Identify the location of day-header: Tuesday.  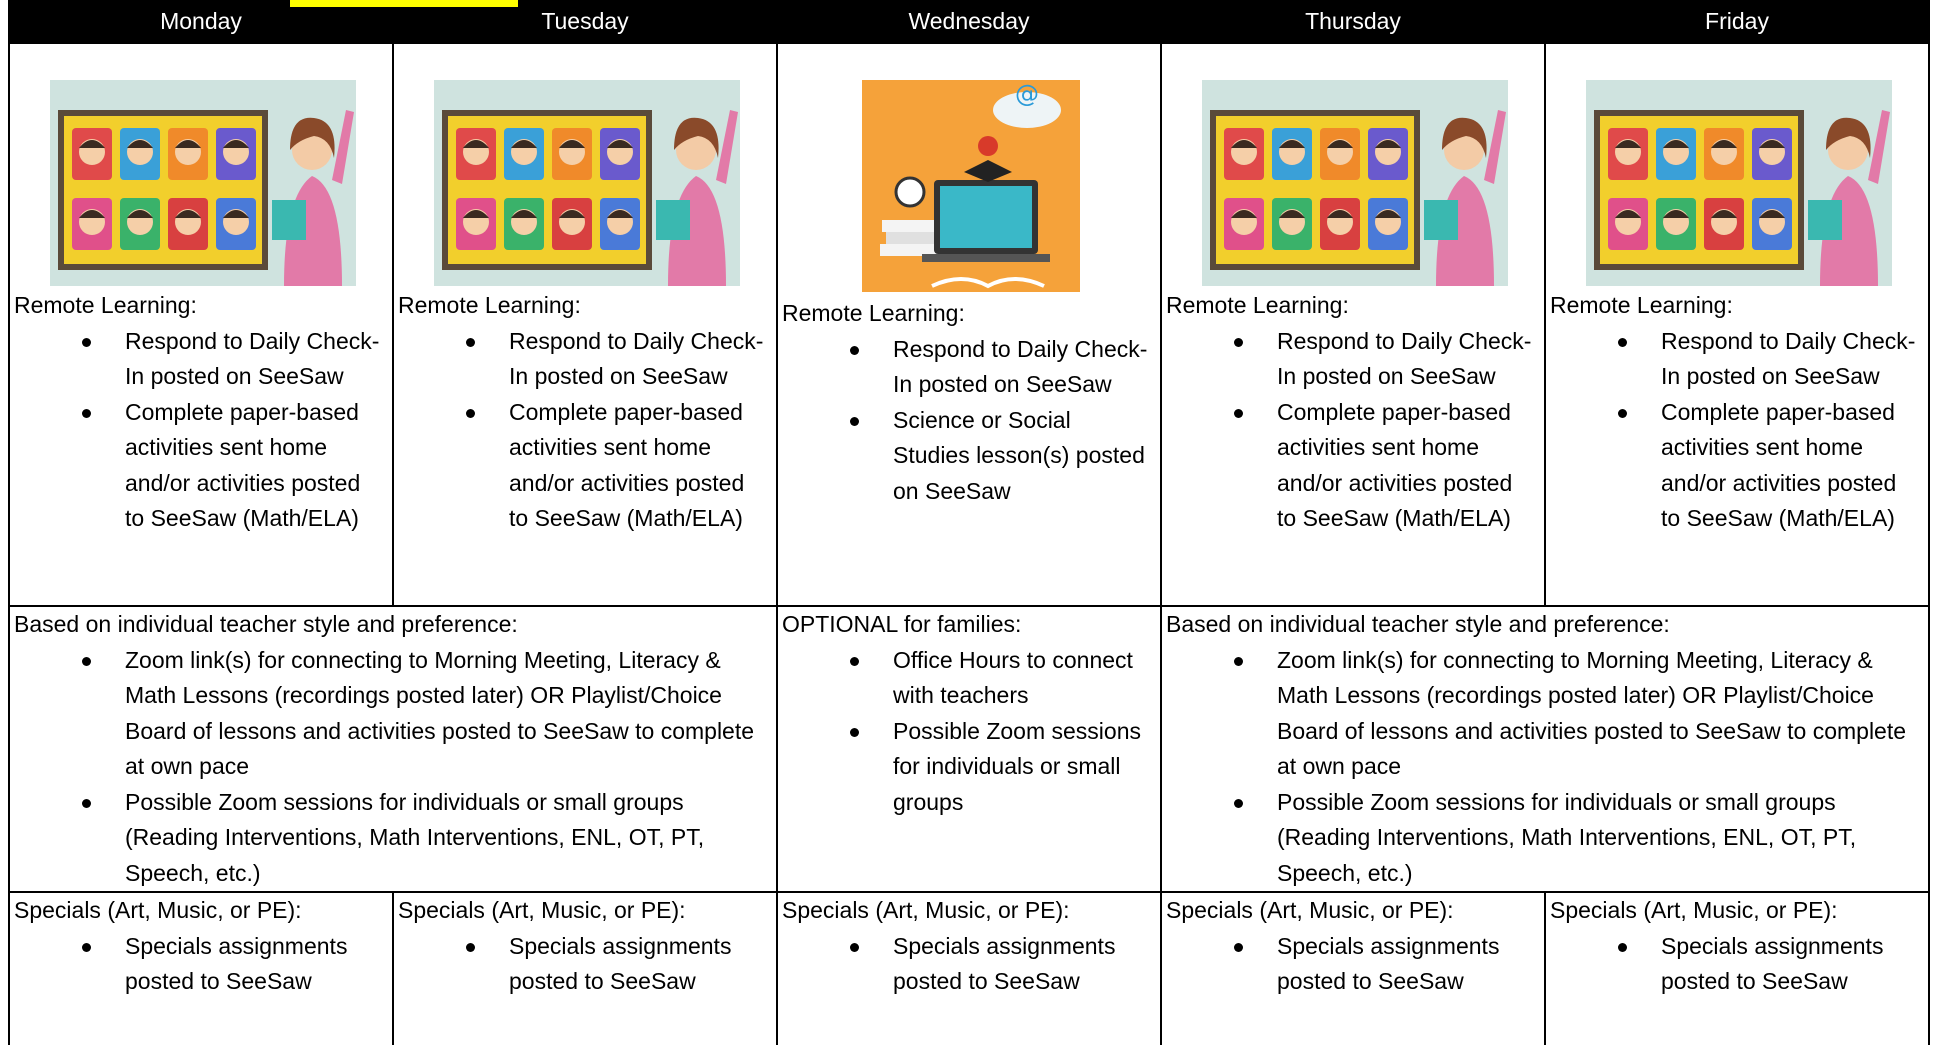
(585, 22).